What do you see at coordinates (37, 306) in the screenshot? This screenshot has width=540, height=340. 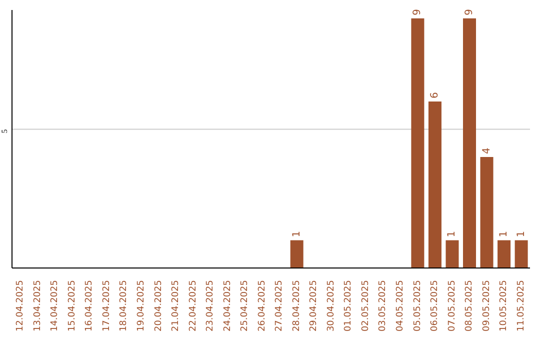 I see `x-tick-label: 13.04.2025` at bounding box center [37, 306].